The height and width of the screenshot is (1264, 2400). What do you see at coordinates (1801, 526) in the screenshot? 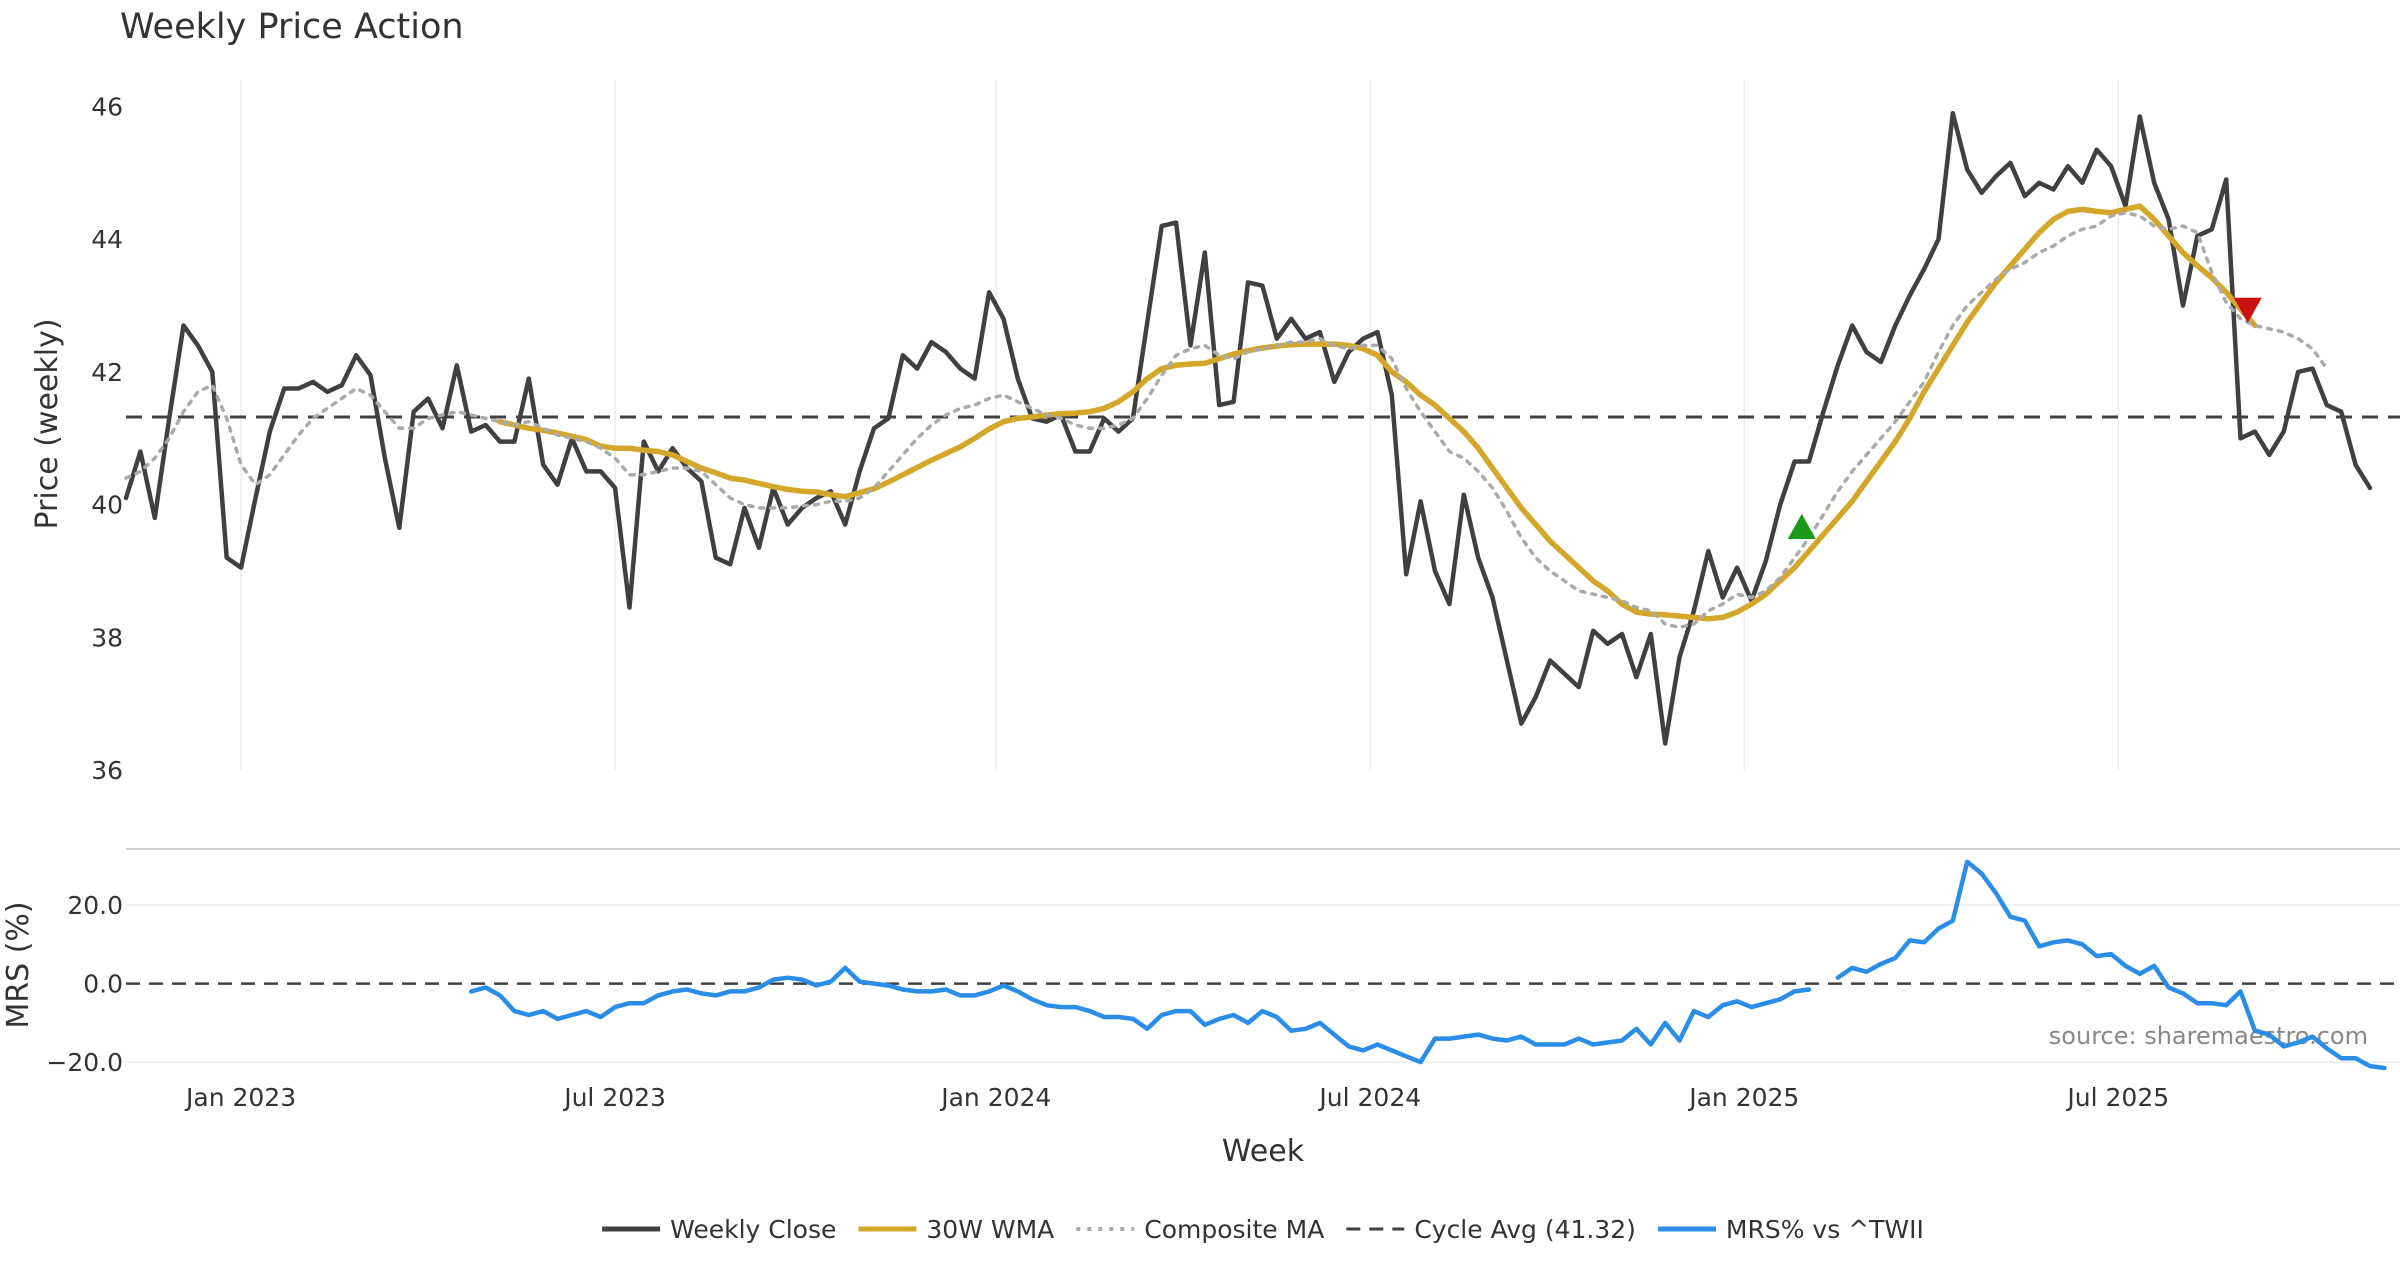
I see `buy-signal-marker` at bounding box center [1801, 526].